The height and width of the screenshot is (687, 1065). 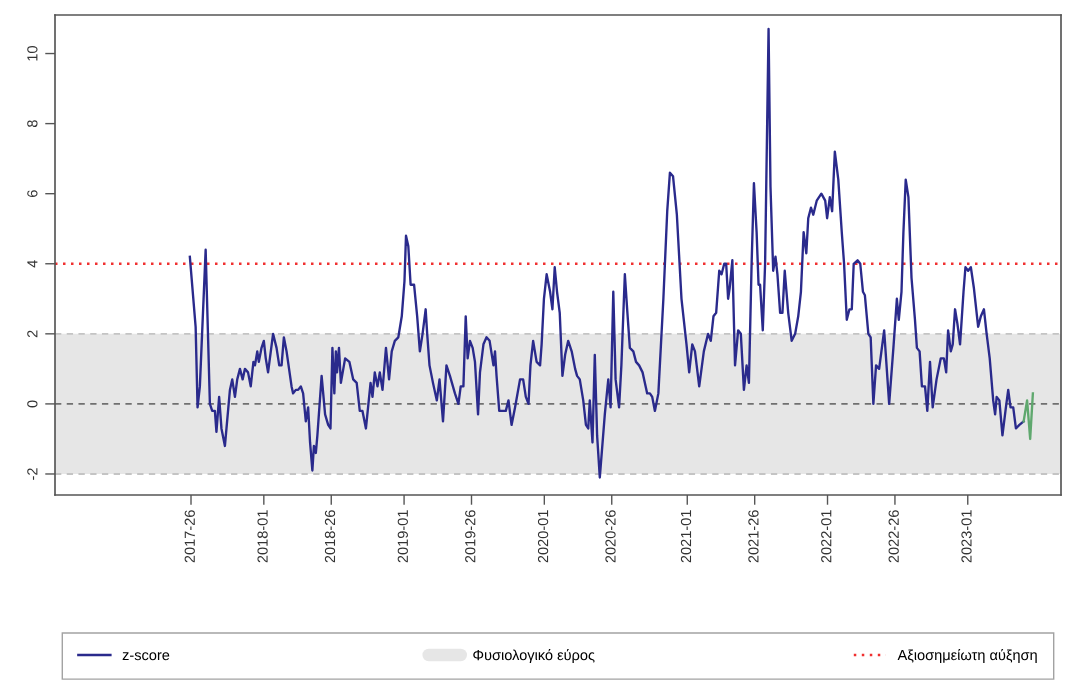 I want to click on legend-label: Αξιοσημείωτη αύξηση, so click(x=967, y=656).